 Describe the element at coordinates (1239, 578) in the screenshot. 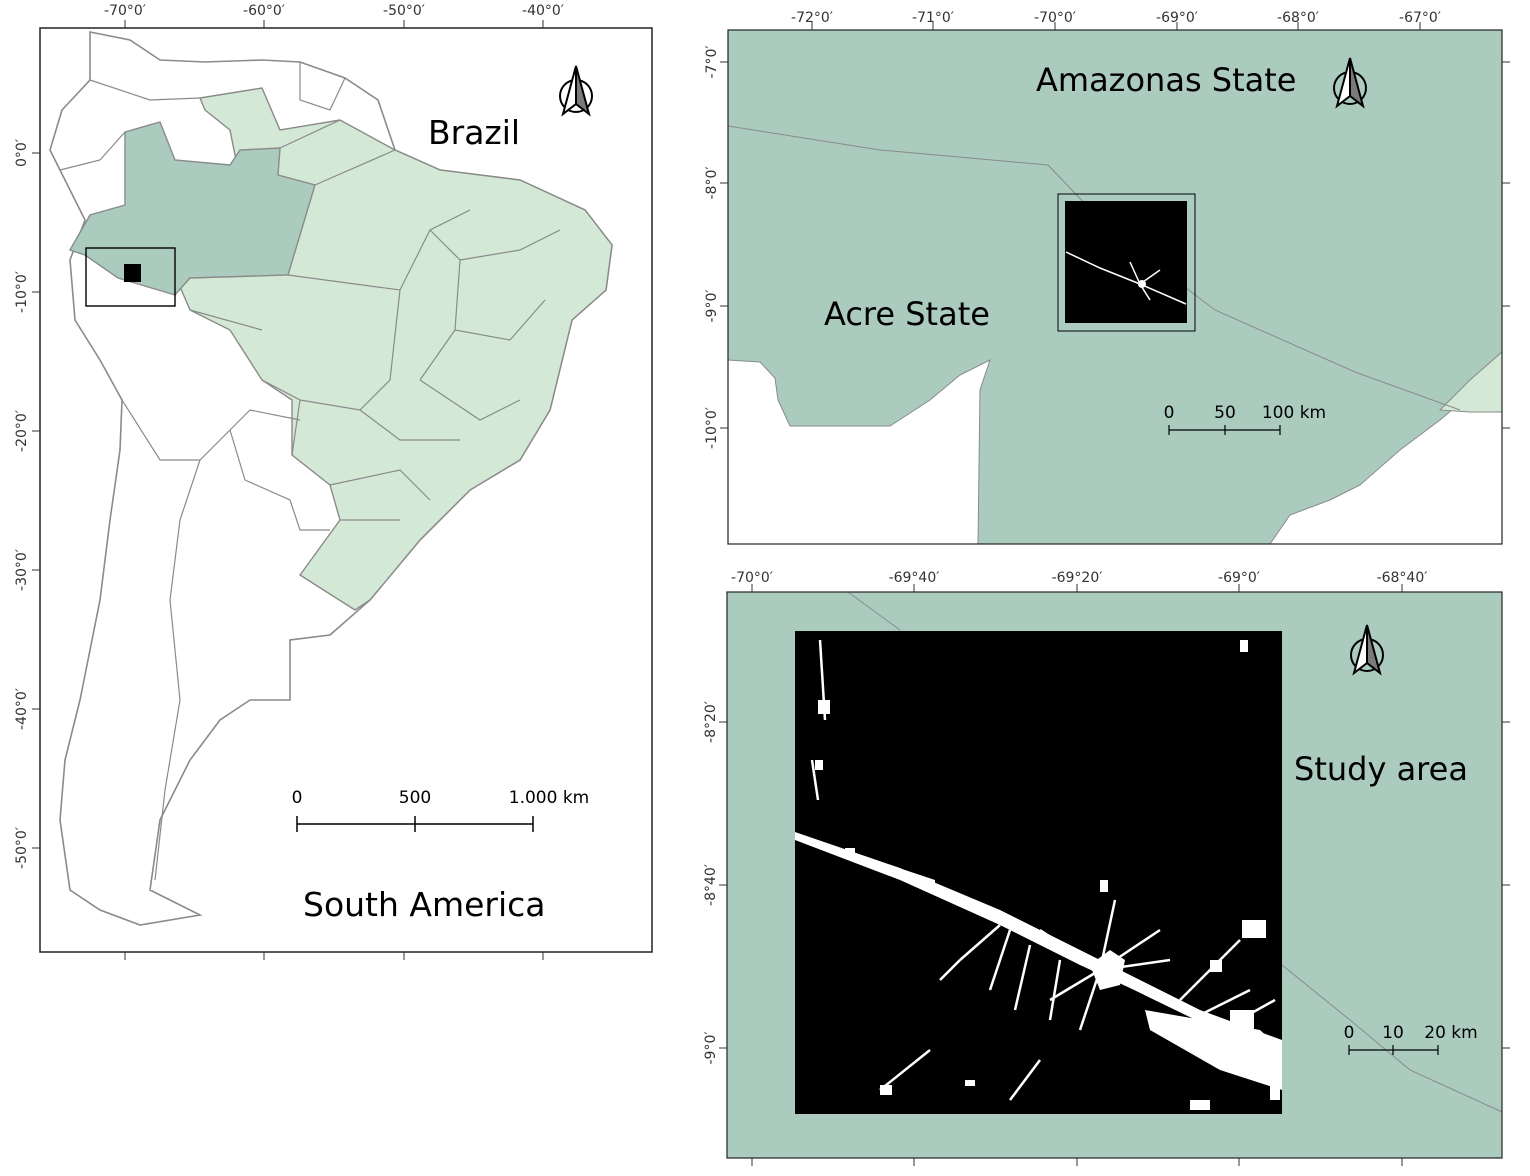

I see `bottom-right-x-tick: -69°0′` at that location.